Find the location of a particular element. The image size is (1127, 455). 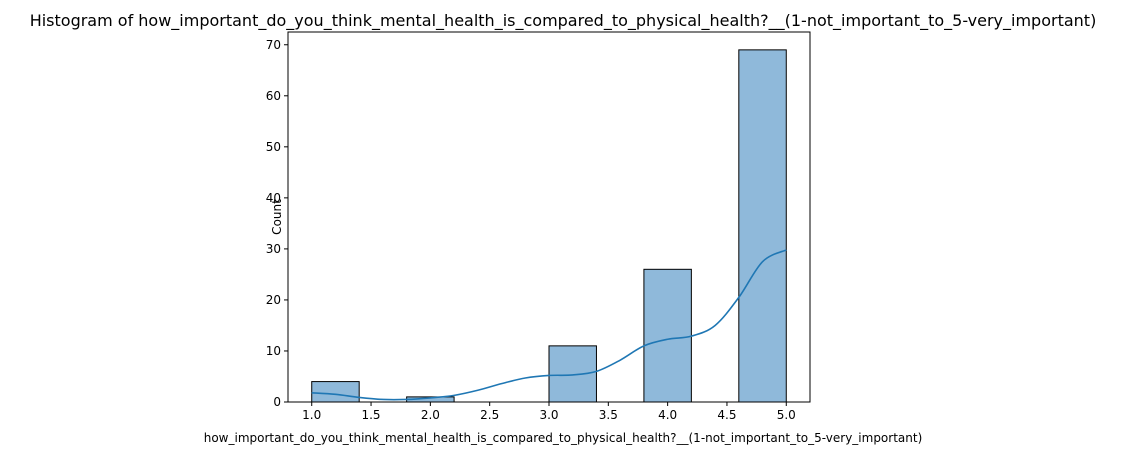

kde-curve is located at coordinates (549, 325).